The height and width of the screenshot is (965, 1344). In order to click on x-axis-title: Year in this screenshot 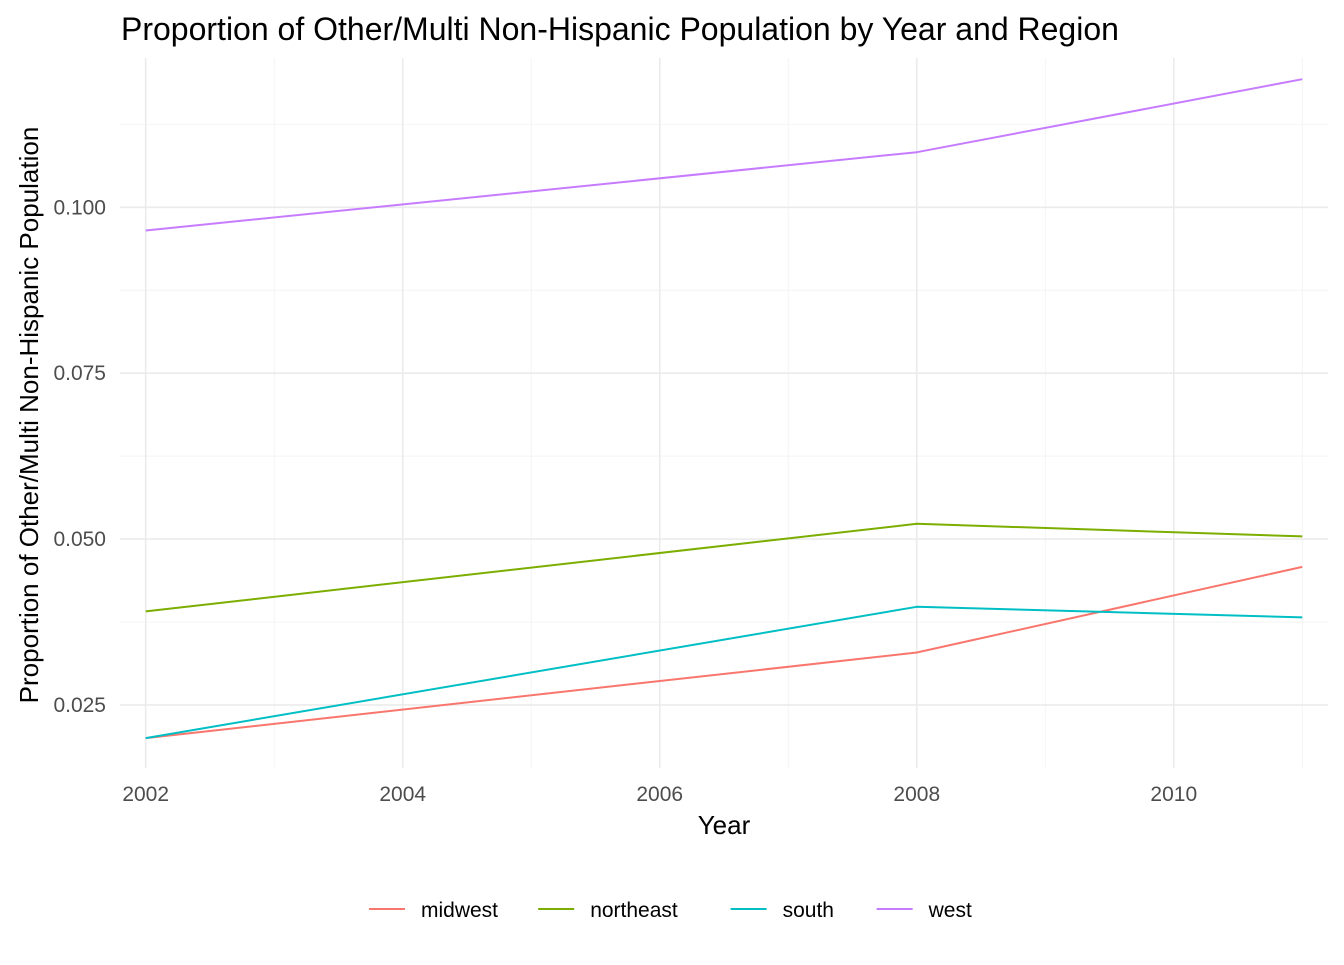, I will do `click(724, 825)`.